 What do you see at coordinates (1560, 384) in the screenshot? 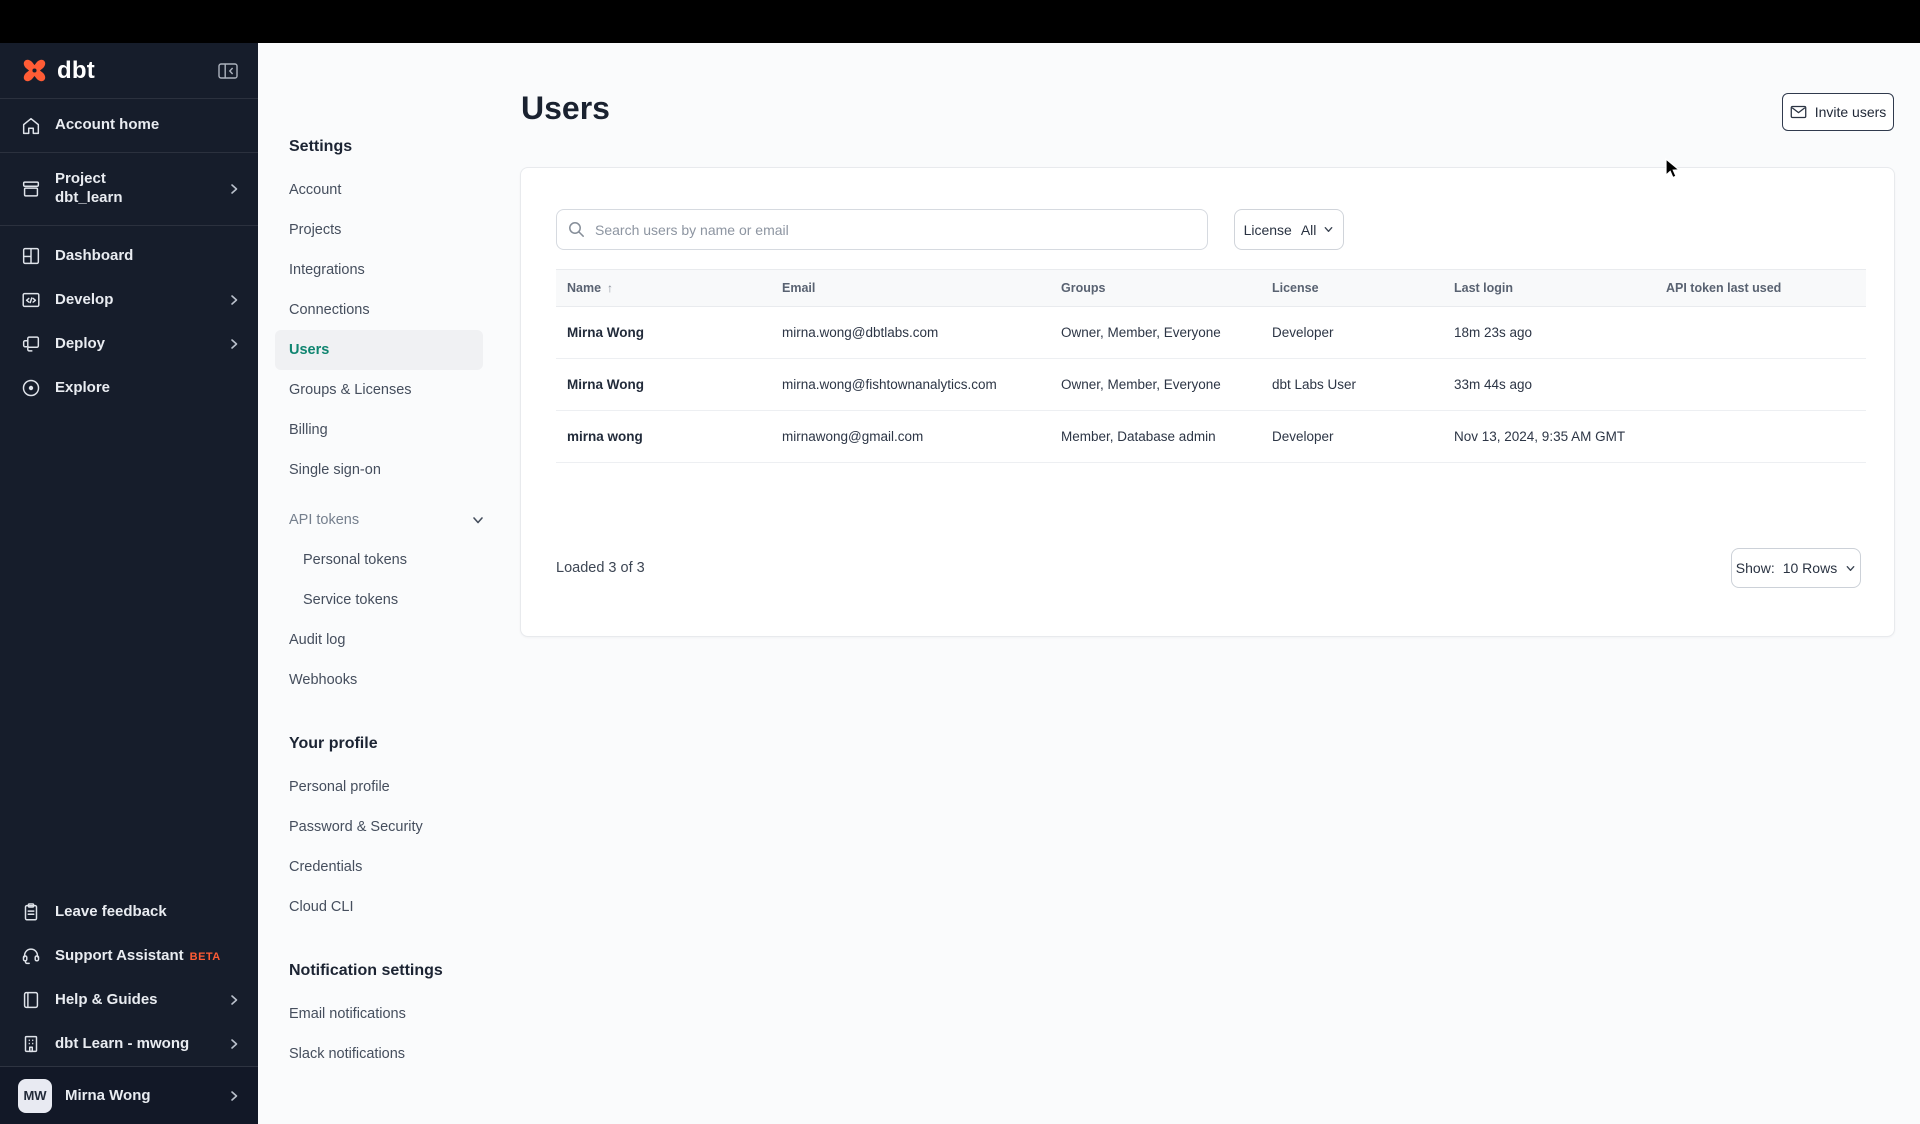
I see `cell-last-login: 33m 44s ago` at bounding box center [1560, 384].